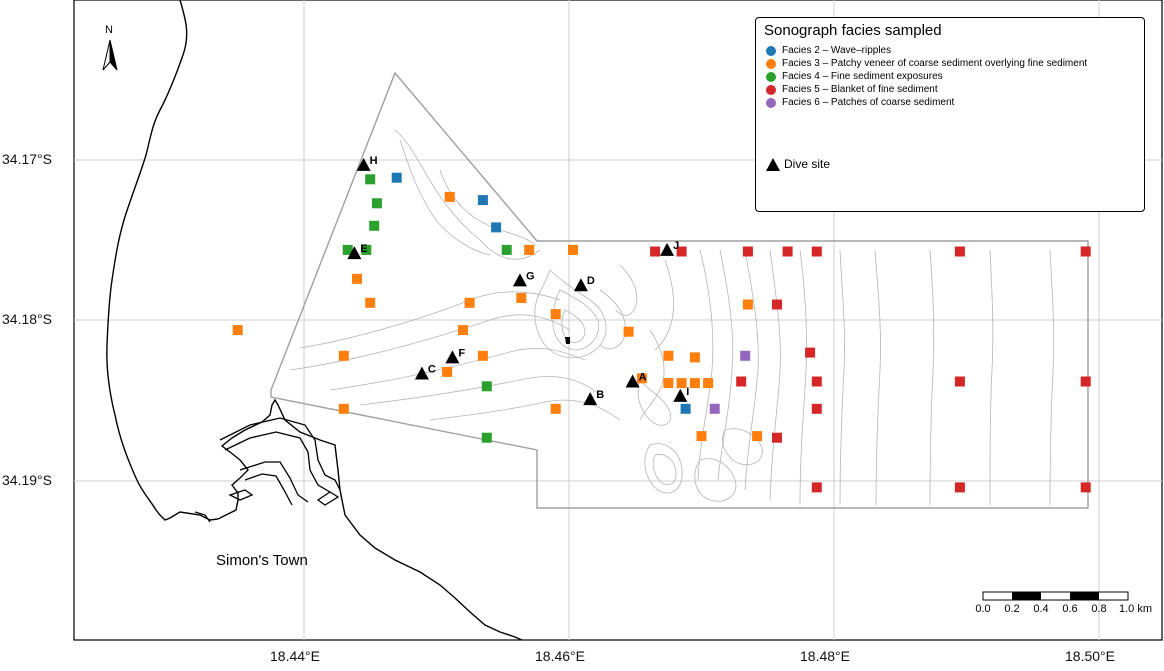 Image resolution: width=1164 pixels, height=671 pixels. I want to click on legend-item-facies-5: Facies 5 – Blanket of fine sediment, so click(852, 89).